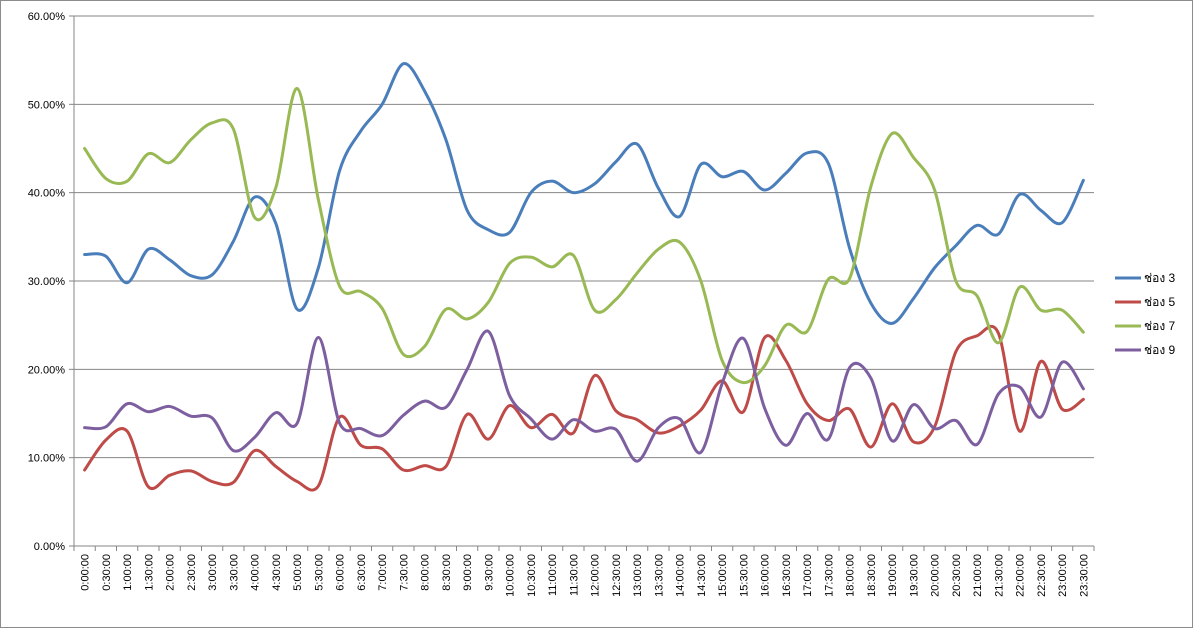 The height and width of the screenshot is (632, 1193). I want to click on x-tick-label: 2:00:00, so click(171, 572).